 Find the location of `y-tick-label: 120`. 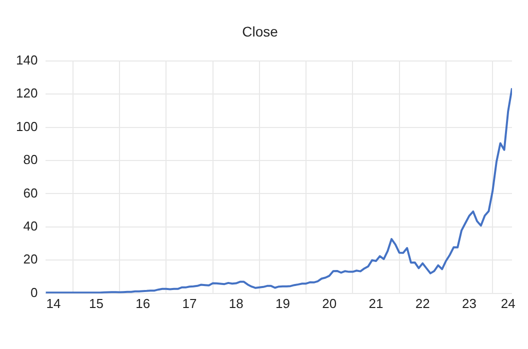

y-tick-label: 120 is located at coordinates (27, 93).